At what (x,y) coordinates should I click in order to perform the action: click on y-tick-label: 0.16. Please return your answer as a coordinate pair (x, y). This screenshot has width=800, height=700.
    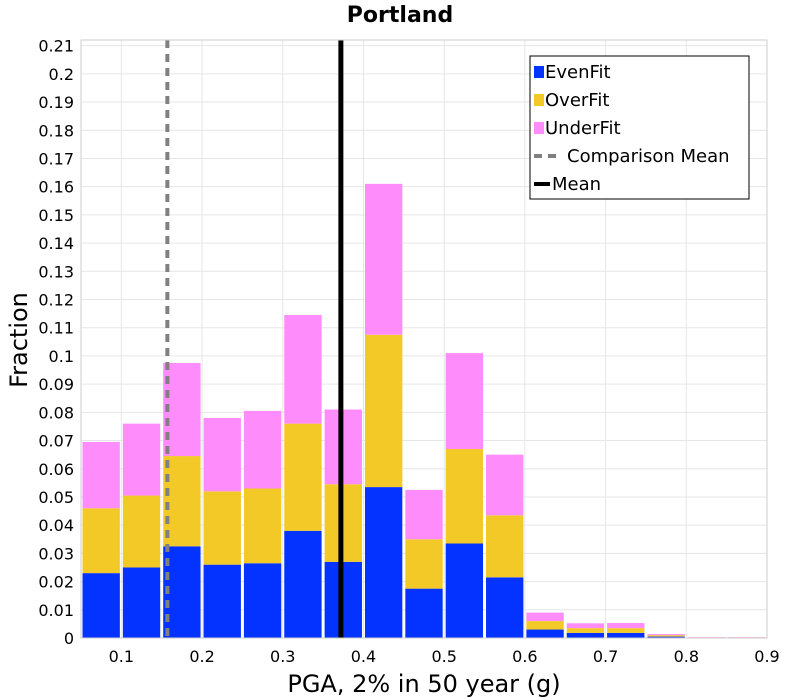
    Looking at the image, I should click on (56, 187).